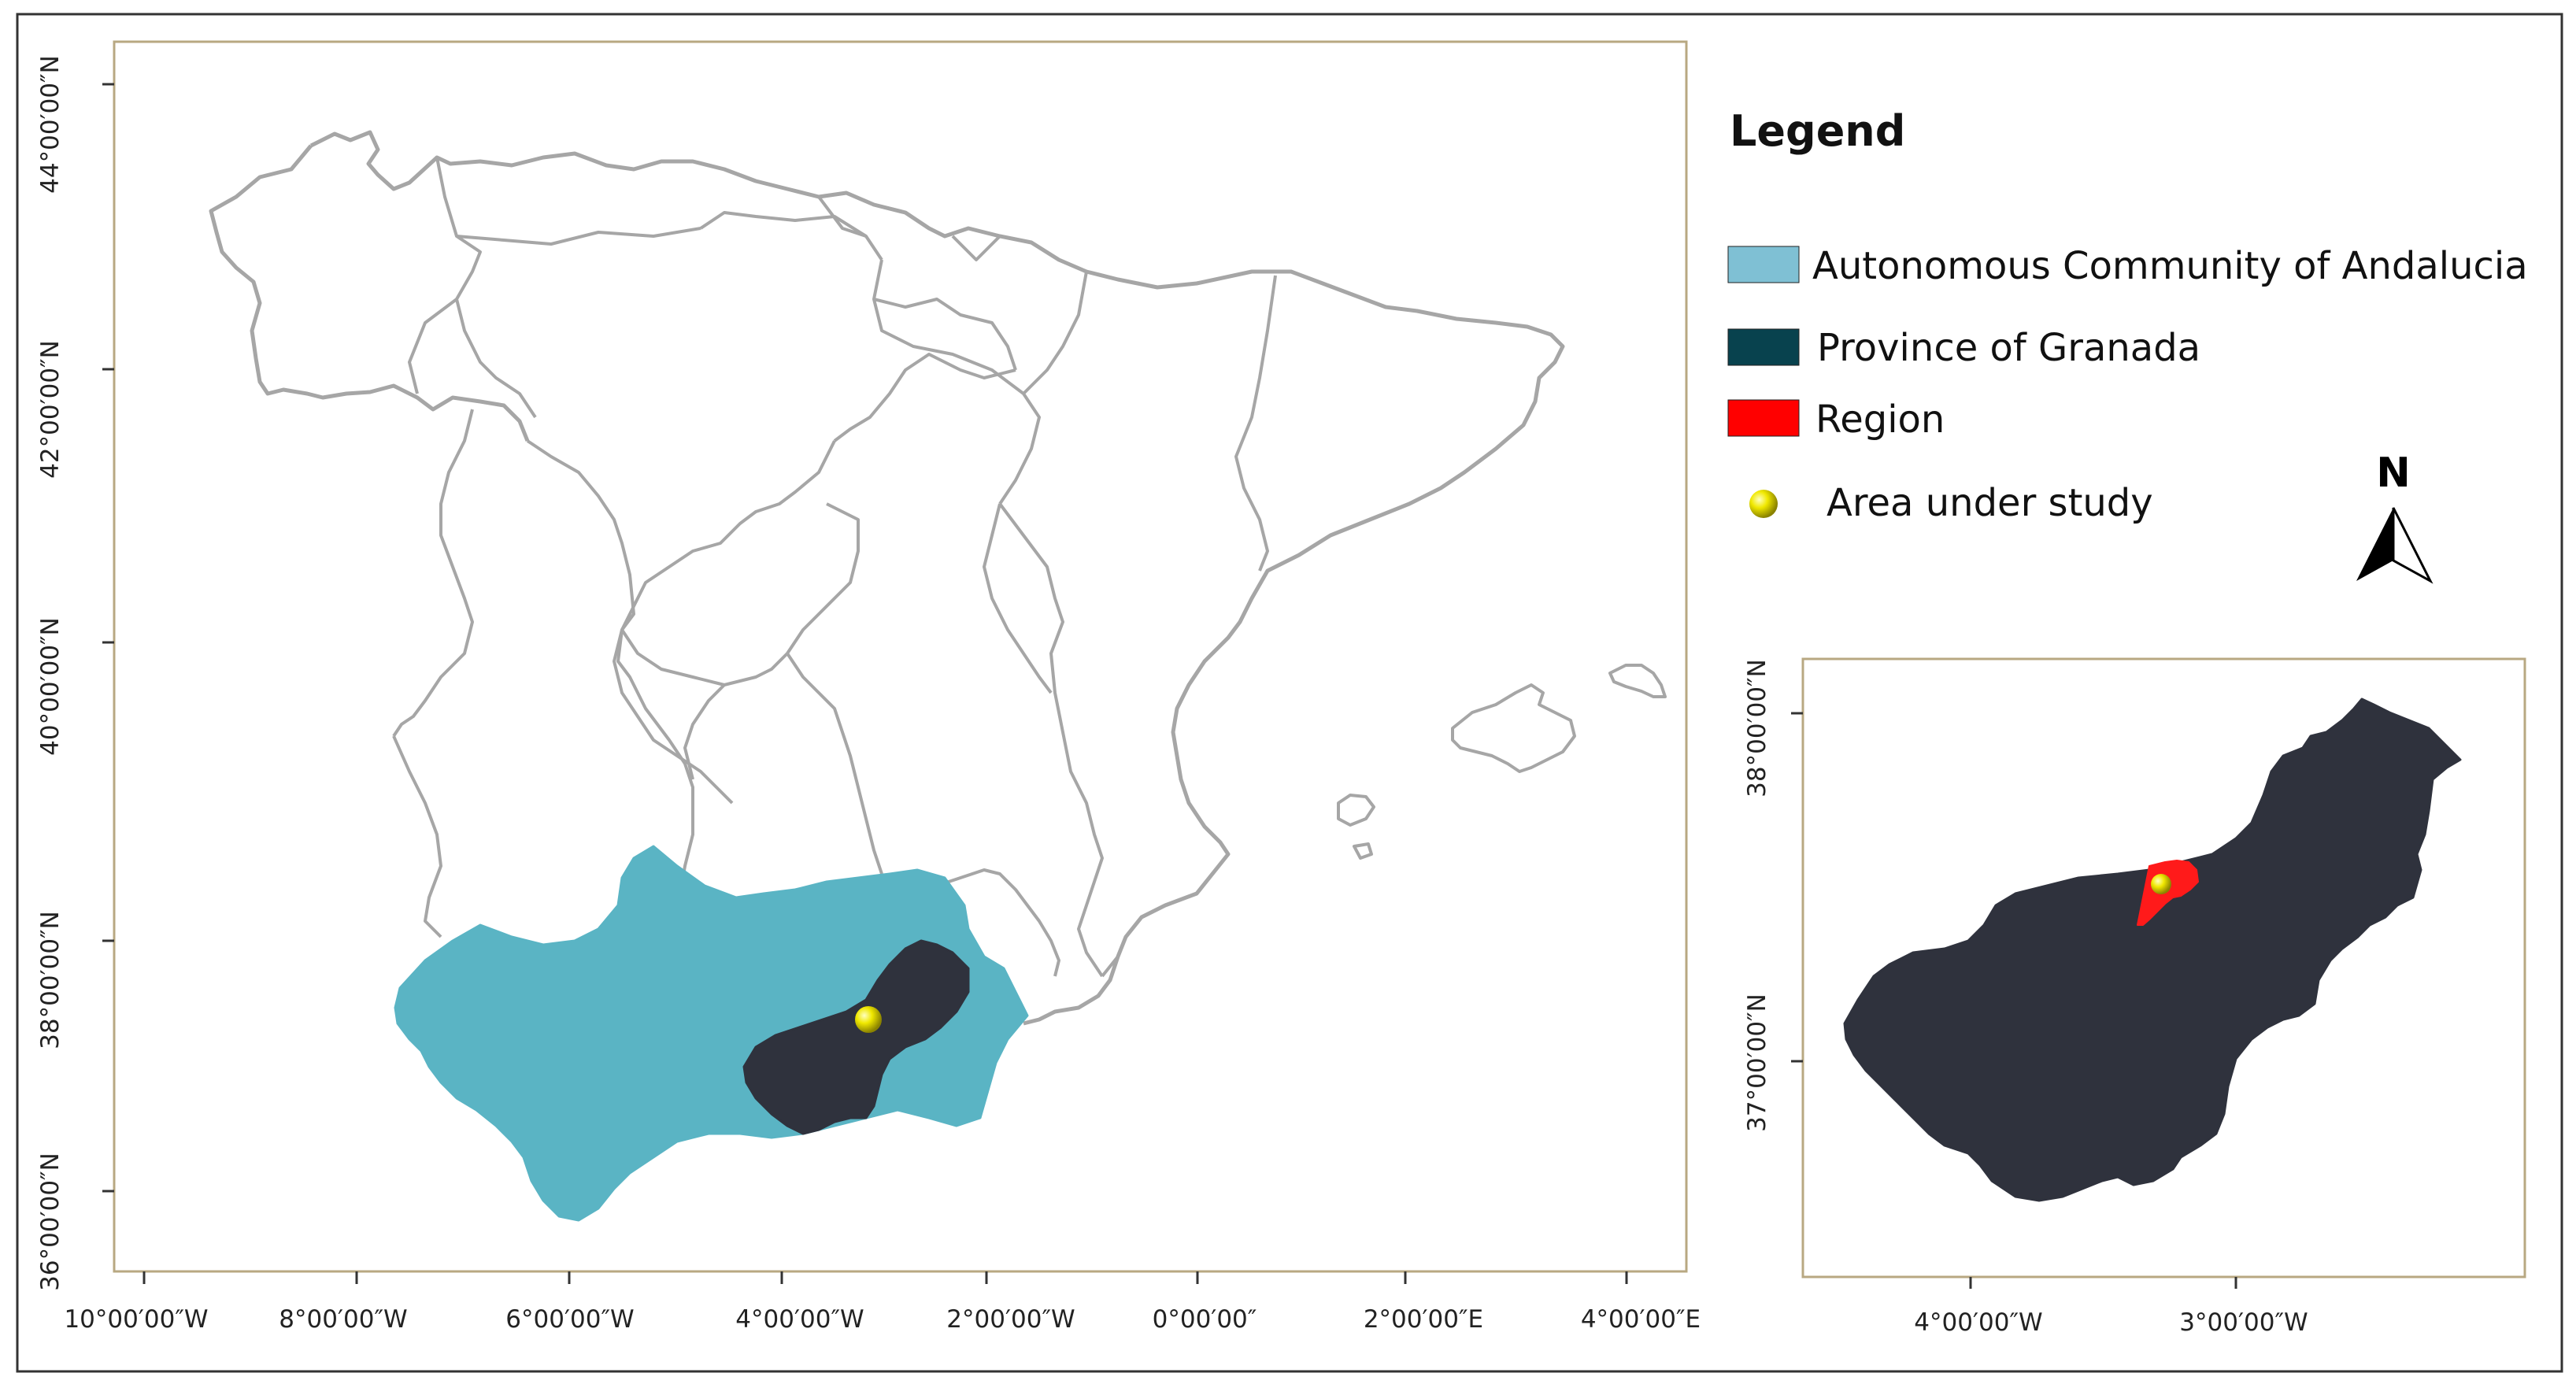  I want to click on inset-x-tick-label: 3°00′00″W, so click(2243, 1323).